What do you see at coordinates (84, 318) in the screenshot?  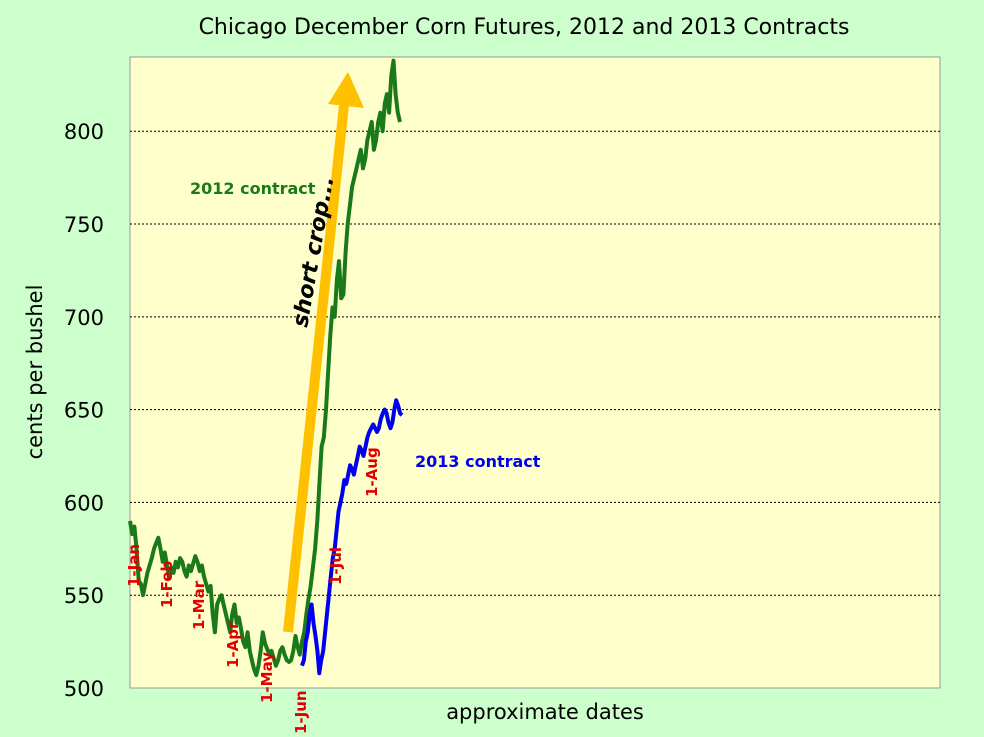 I see `y-tick-label: 700` at bounding box center [84, 318].